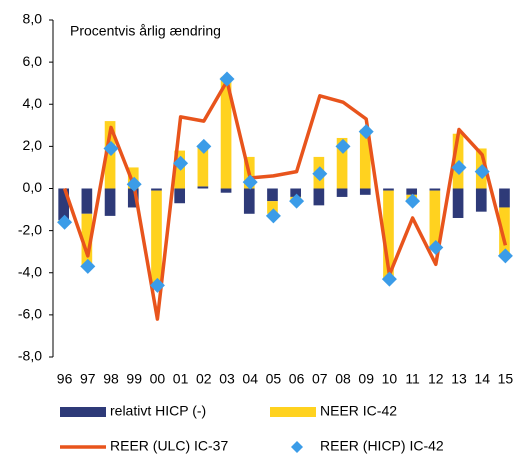  I want to click on y-tick-label: 8,0, so click(33, 19).